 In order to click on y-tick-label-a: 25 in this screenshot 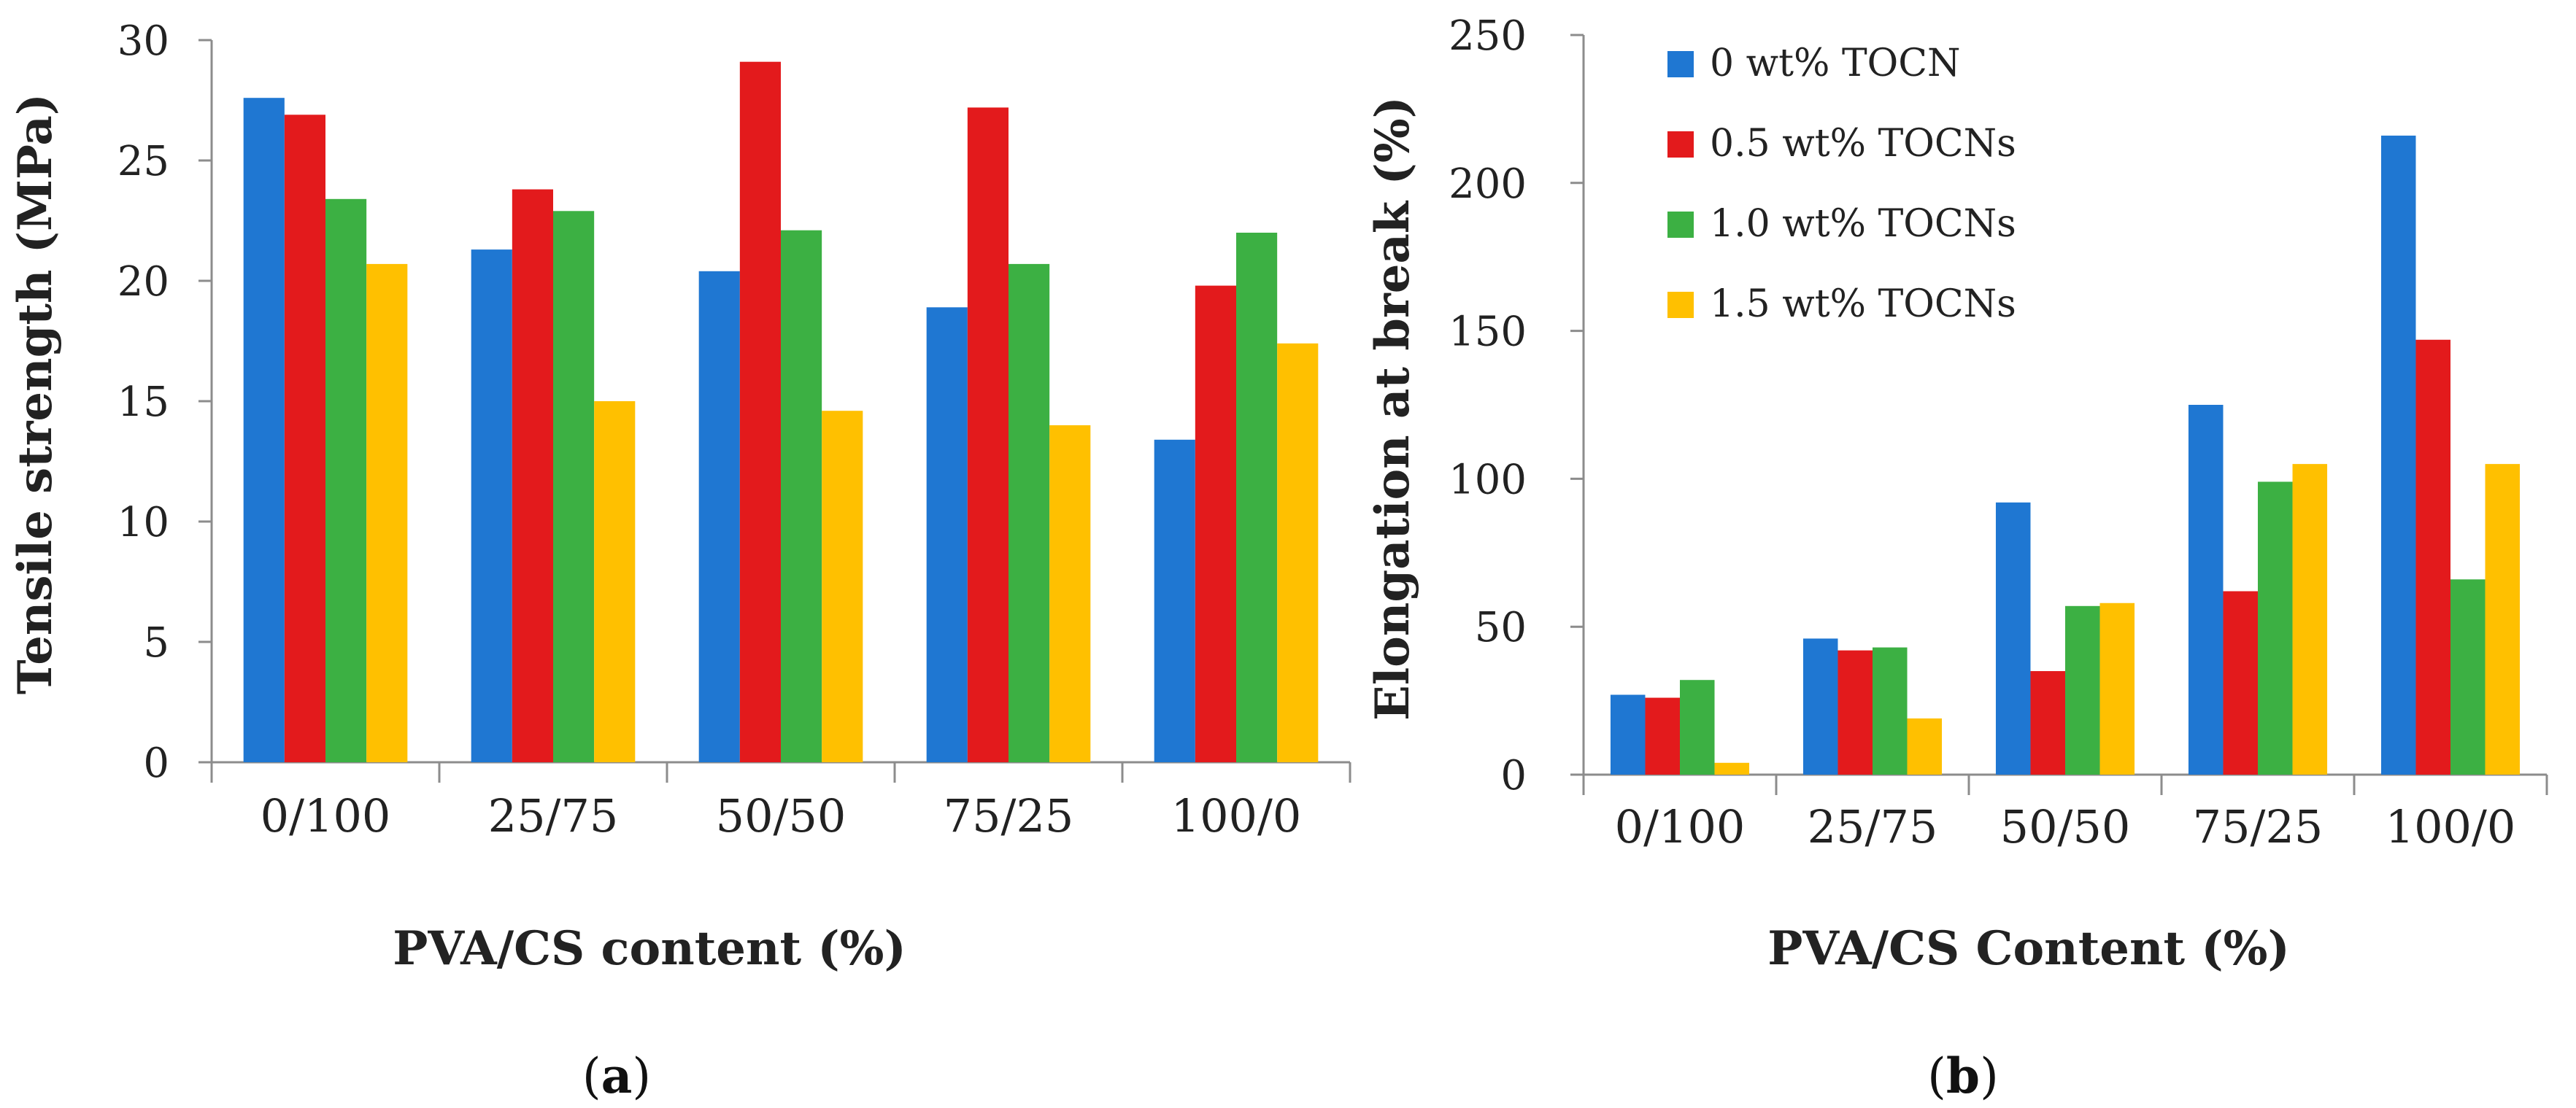, I will do `click(143, 161)`.